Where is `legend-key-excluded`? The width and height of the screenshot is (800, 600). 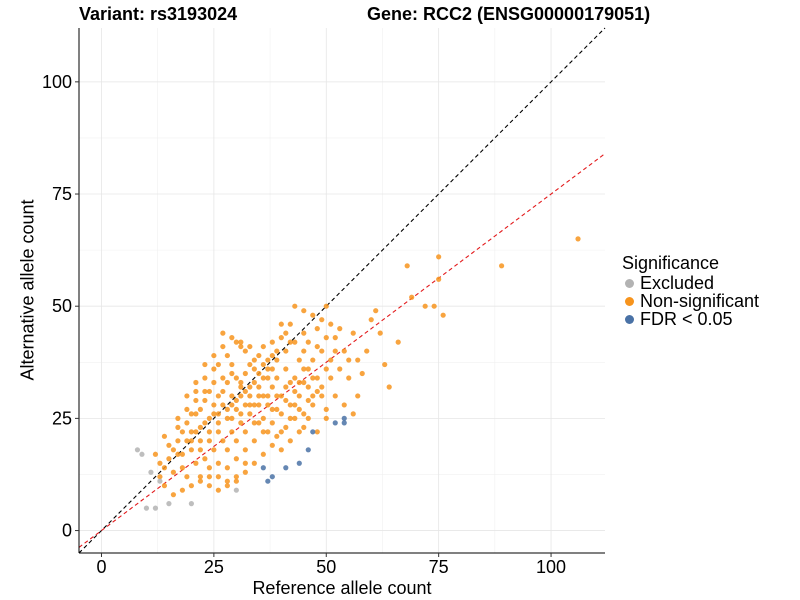
legend-key-excluded is located at coordinates (629, 283).